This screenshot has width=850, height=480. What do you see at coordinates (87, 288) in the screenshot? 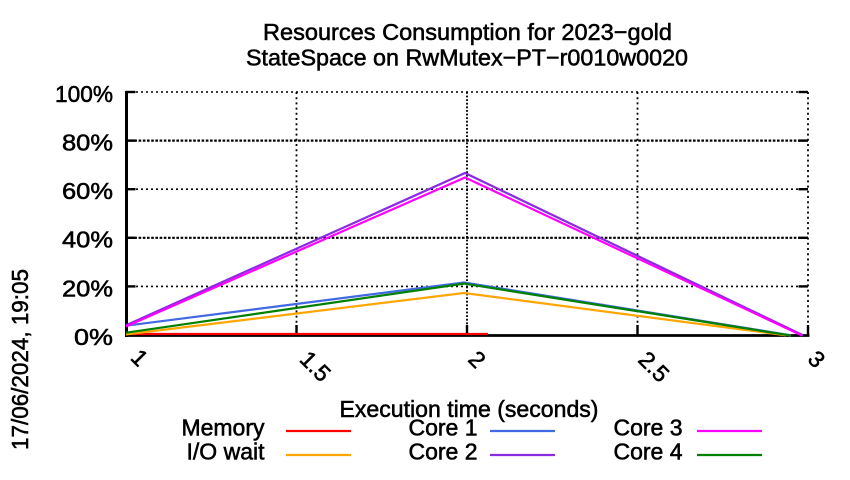
I see `svg-text: 20%` at bounding box center [87, 288].